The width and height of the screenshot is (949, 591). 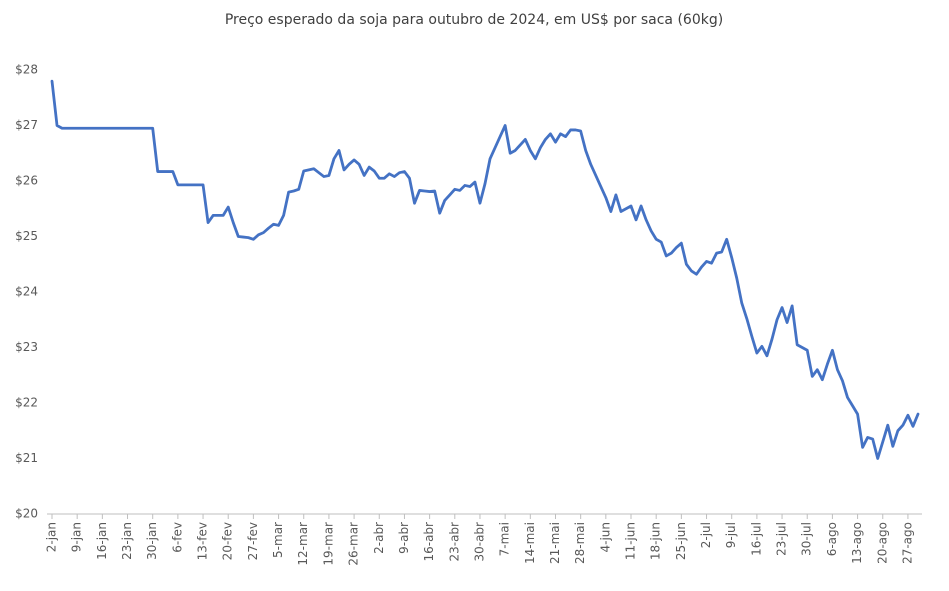 I want to click on x-tick-label: 25-jun, so click(x=681, y=541).